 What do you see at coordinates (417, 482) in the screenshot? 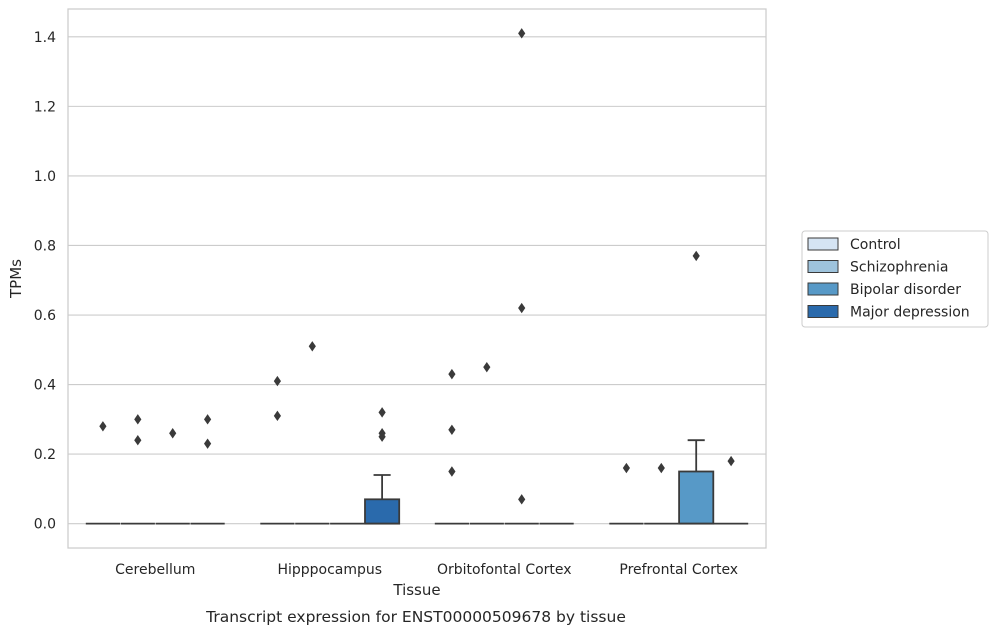
I see `box-series` at bounding box center [417, 482].